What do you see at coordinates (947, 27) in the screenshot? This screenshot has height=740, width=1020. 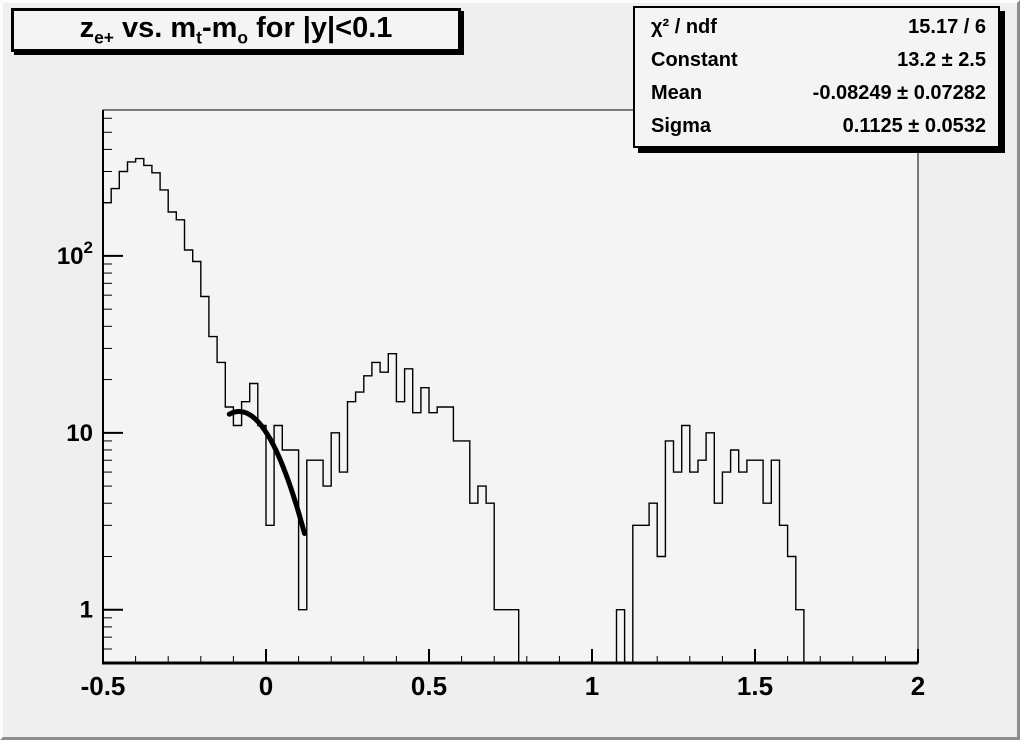 I see `stats-value: 15.17 / 6` at bounding box center [947, 27].